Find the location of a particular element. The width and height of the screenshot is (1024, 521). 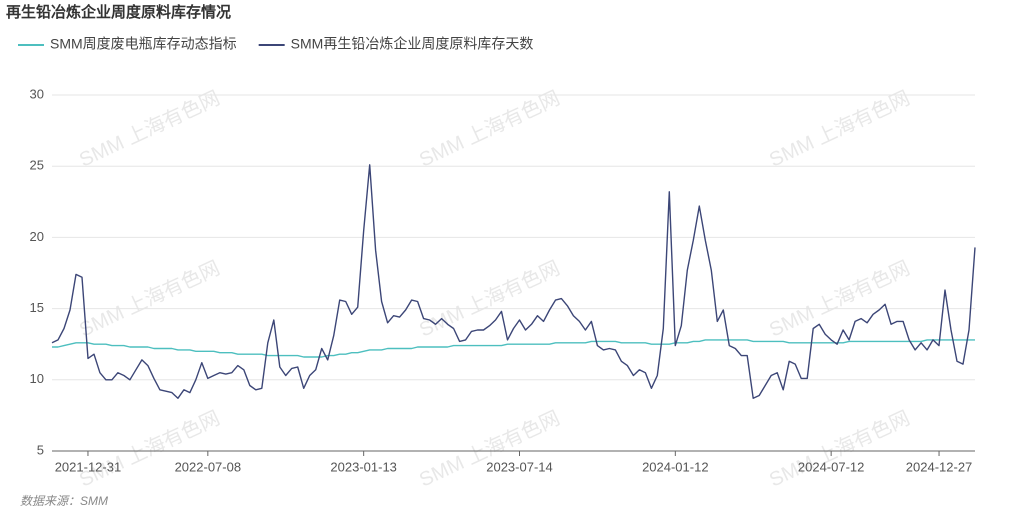

series-line is located at coordinates (513, 348).